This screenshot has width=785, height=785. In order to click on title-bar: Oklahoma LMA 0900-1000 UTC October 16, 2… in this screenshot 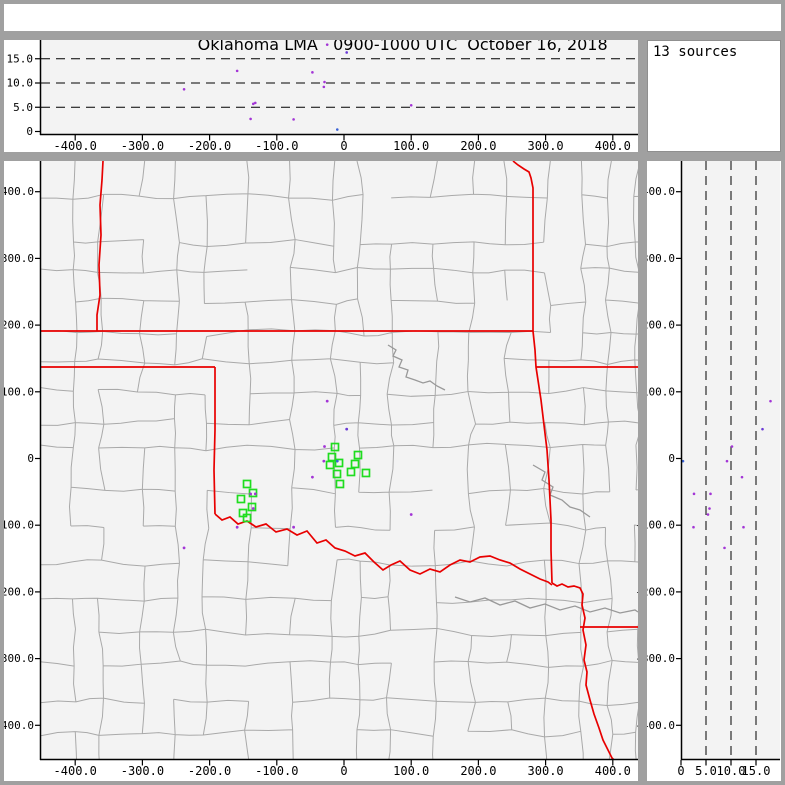, I will do `click(392, 29)`.